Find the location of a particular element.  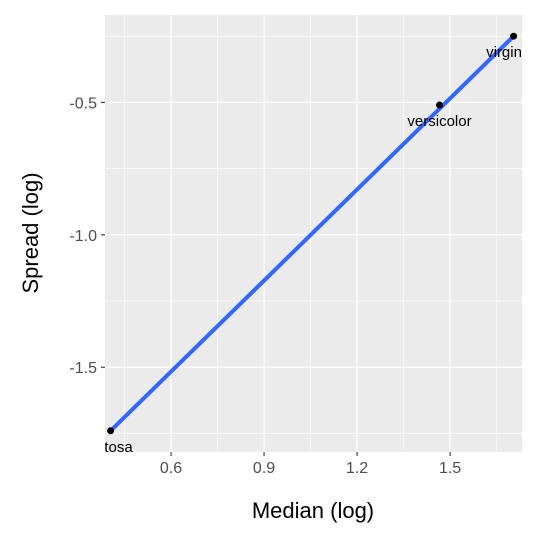

x-tick-labels: 0.6 0.9 1.2 1.5 is located at coordinates (310, 468).